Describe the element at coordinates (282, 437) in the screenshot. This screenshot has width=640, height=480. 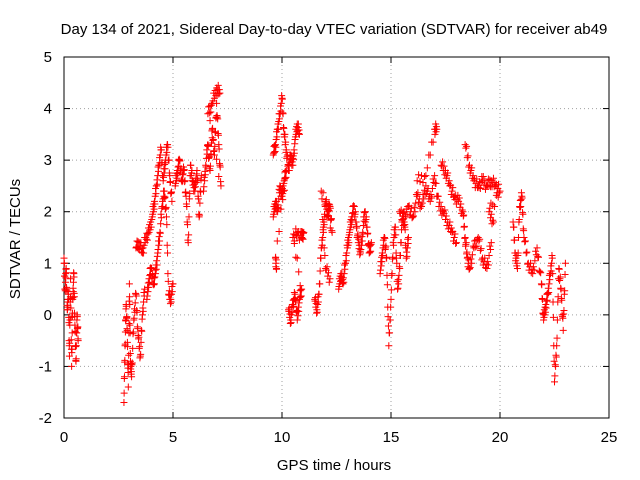
I see `x-tick-label: 10` at that location.